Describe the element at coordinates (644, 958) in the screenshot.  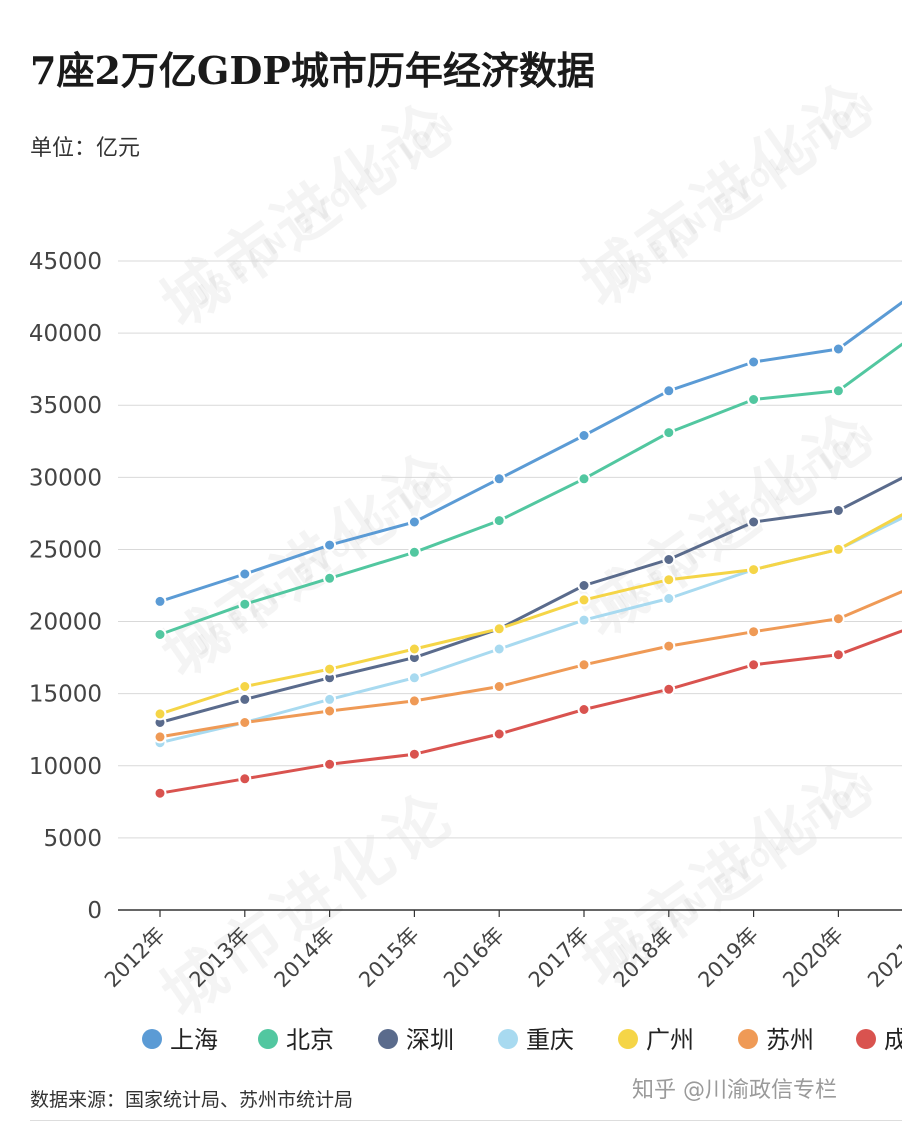
I see `x-tick-label: 2018年` at that location.